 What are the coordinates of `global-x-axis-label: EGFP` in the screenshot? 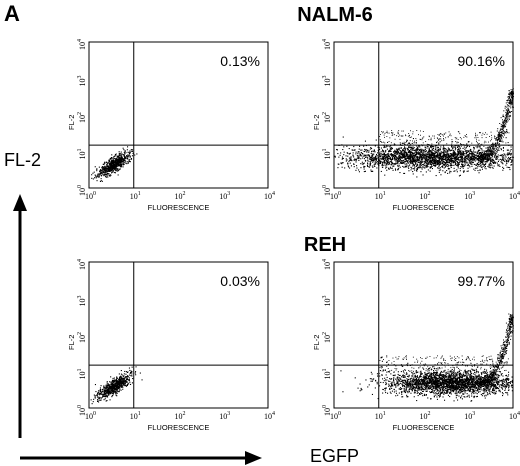 It's located at (334, 456).